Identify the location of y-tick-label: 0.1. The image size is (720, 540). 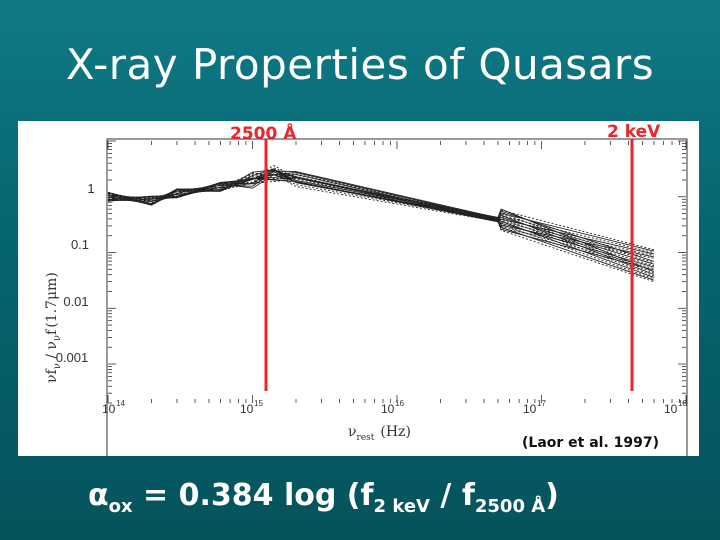
(80, 244).